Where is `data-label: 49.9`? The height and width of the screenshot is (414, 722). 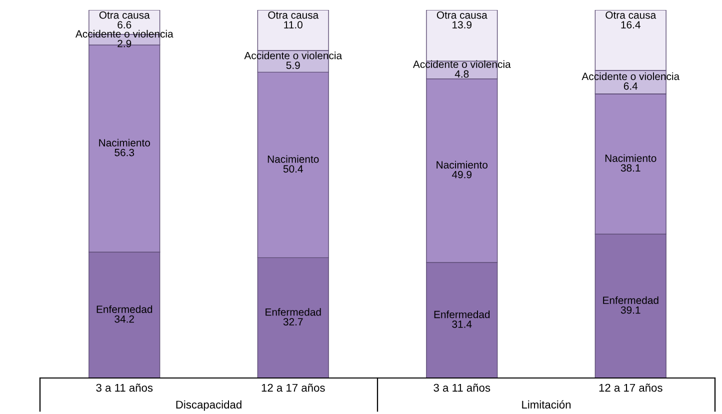 data-label: 49.9 is located at coordinates (462, 174).